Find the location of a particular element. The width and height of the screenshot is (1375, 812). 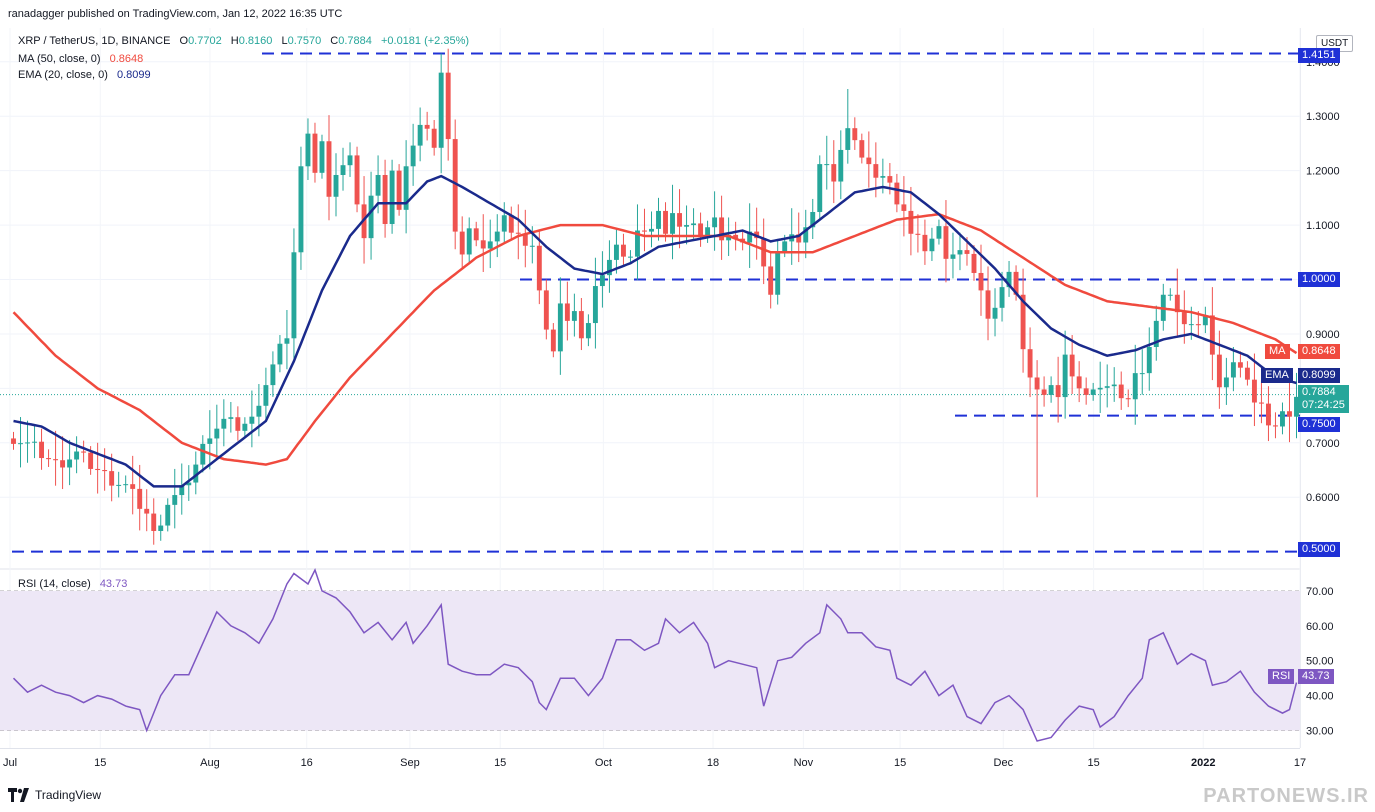

level-tag-one: 1.0000 is located at coordinates (1319, 279).